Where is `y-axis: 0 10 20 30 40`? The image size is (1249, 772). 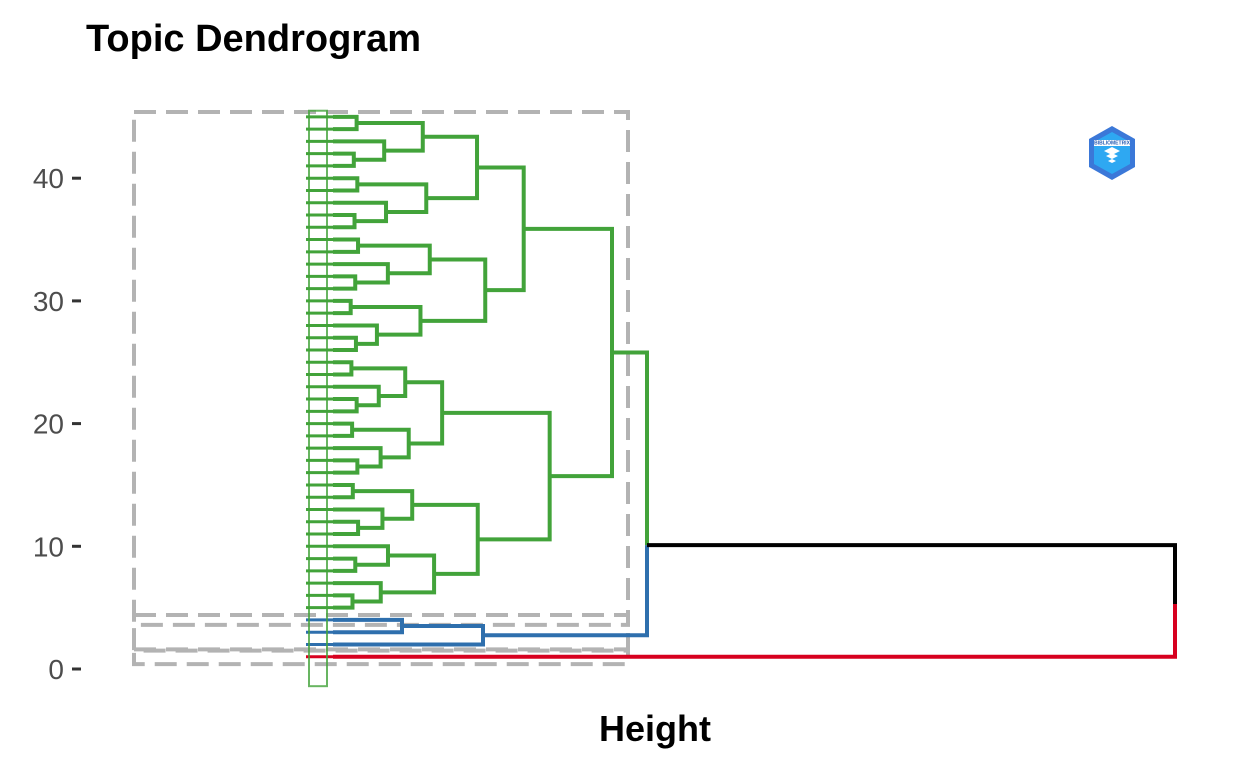 y-axis: 0 10 20 30 40 is located at coordinates (57, 424).